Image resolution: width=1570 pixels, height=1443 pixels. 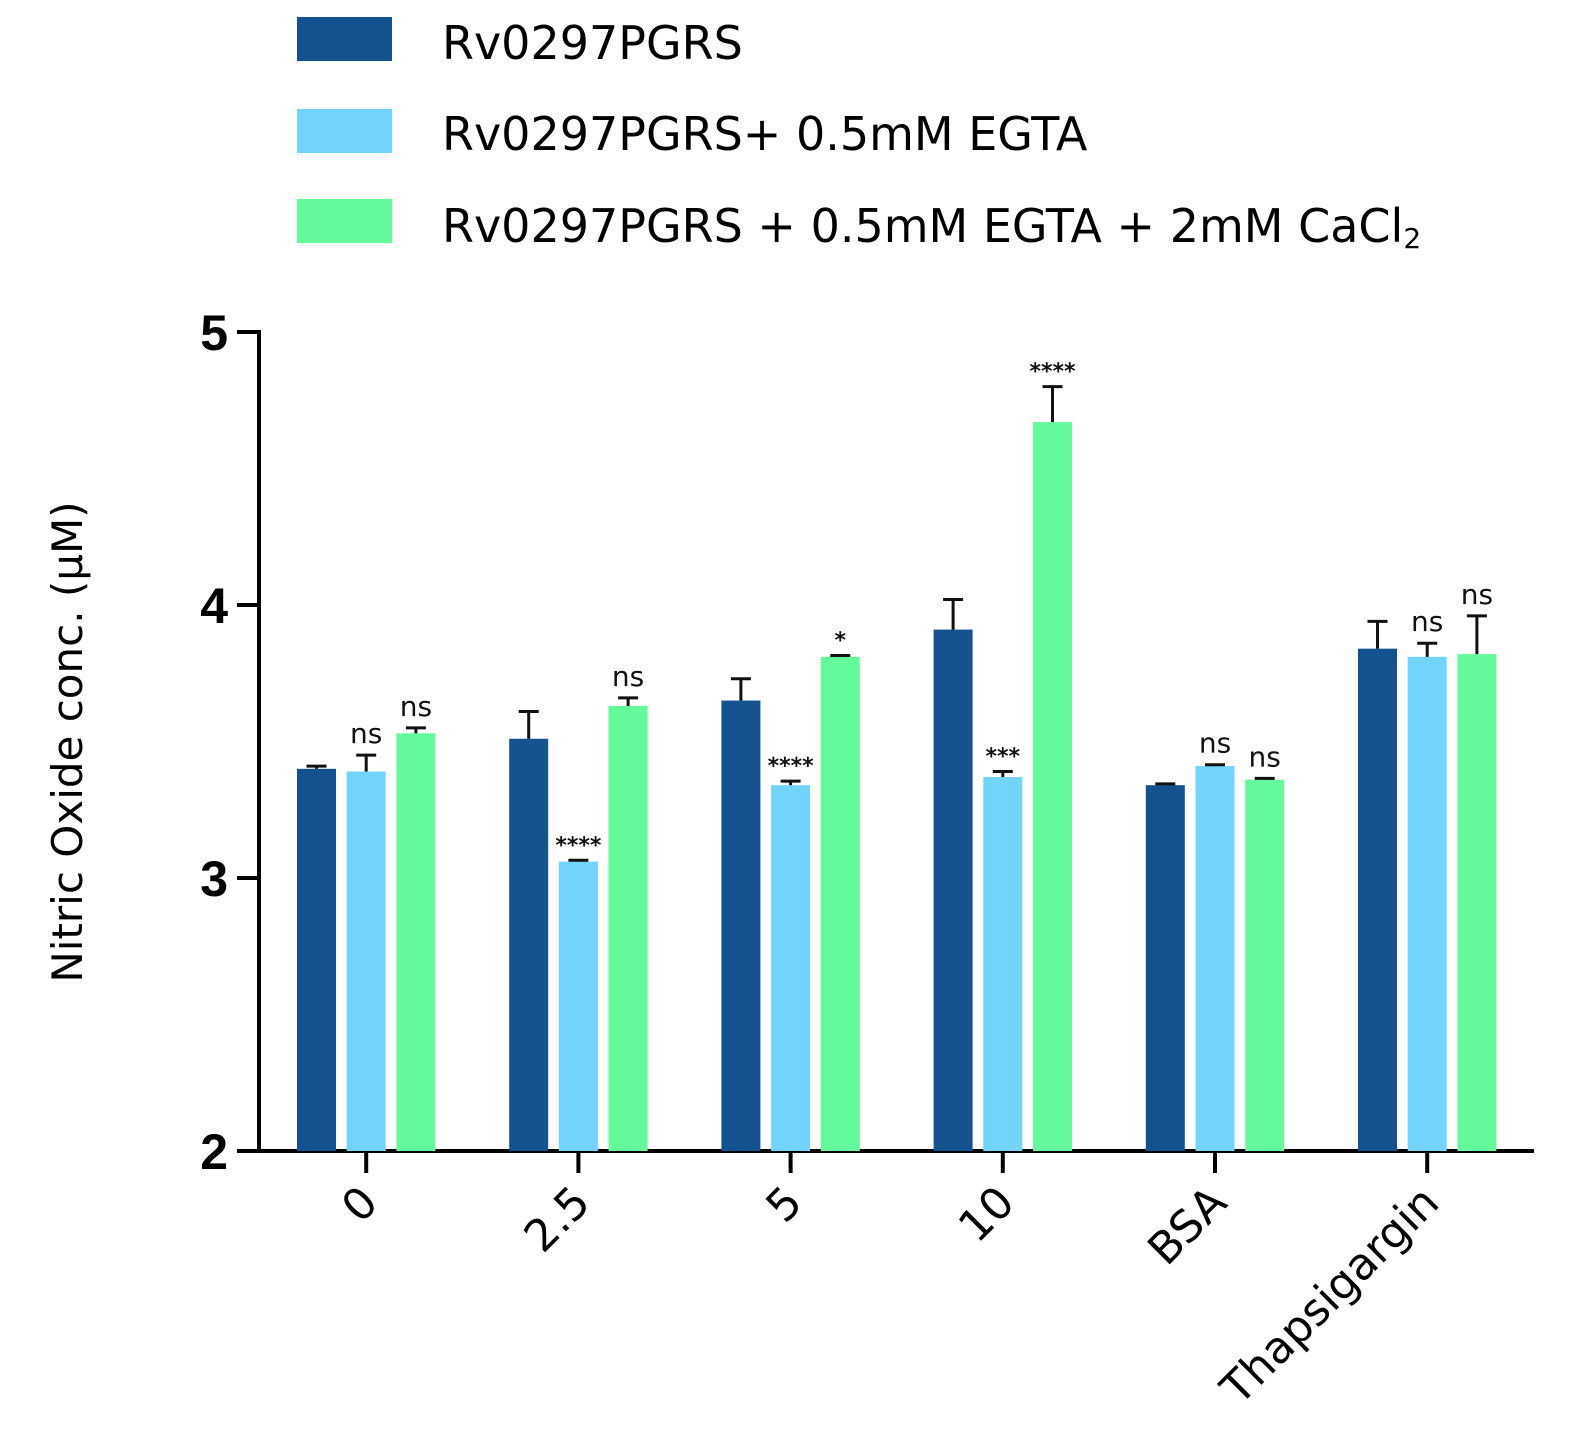 What do you see at coordinates (214, 333) in the screenshot?
I see `y-tick-label: 5` at bounding box center [214, 333].